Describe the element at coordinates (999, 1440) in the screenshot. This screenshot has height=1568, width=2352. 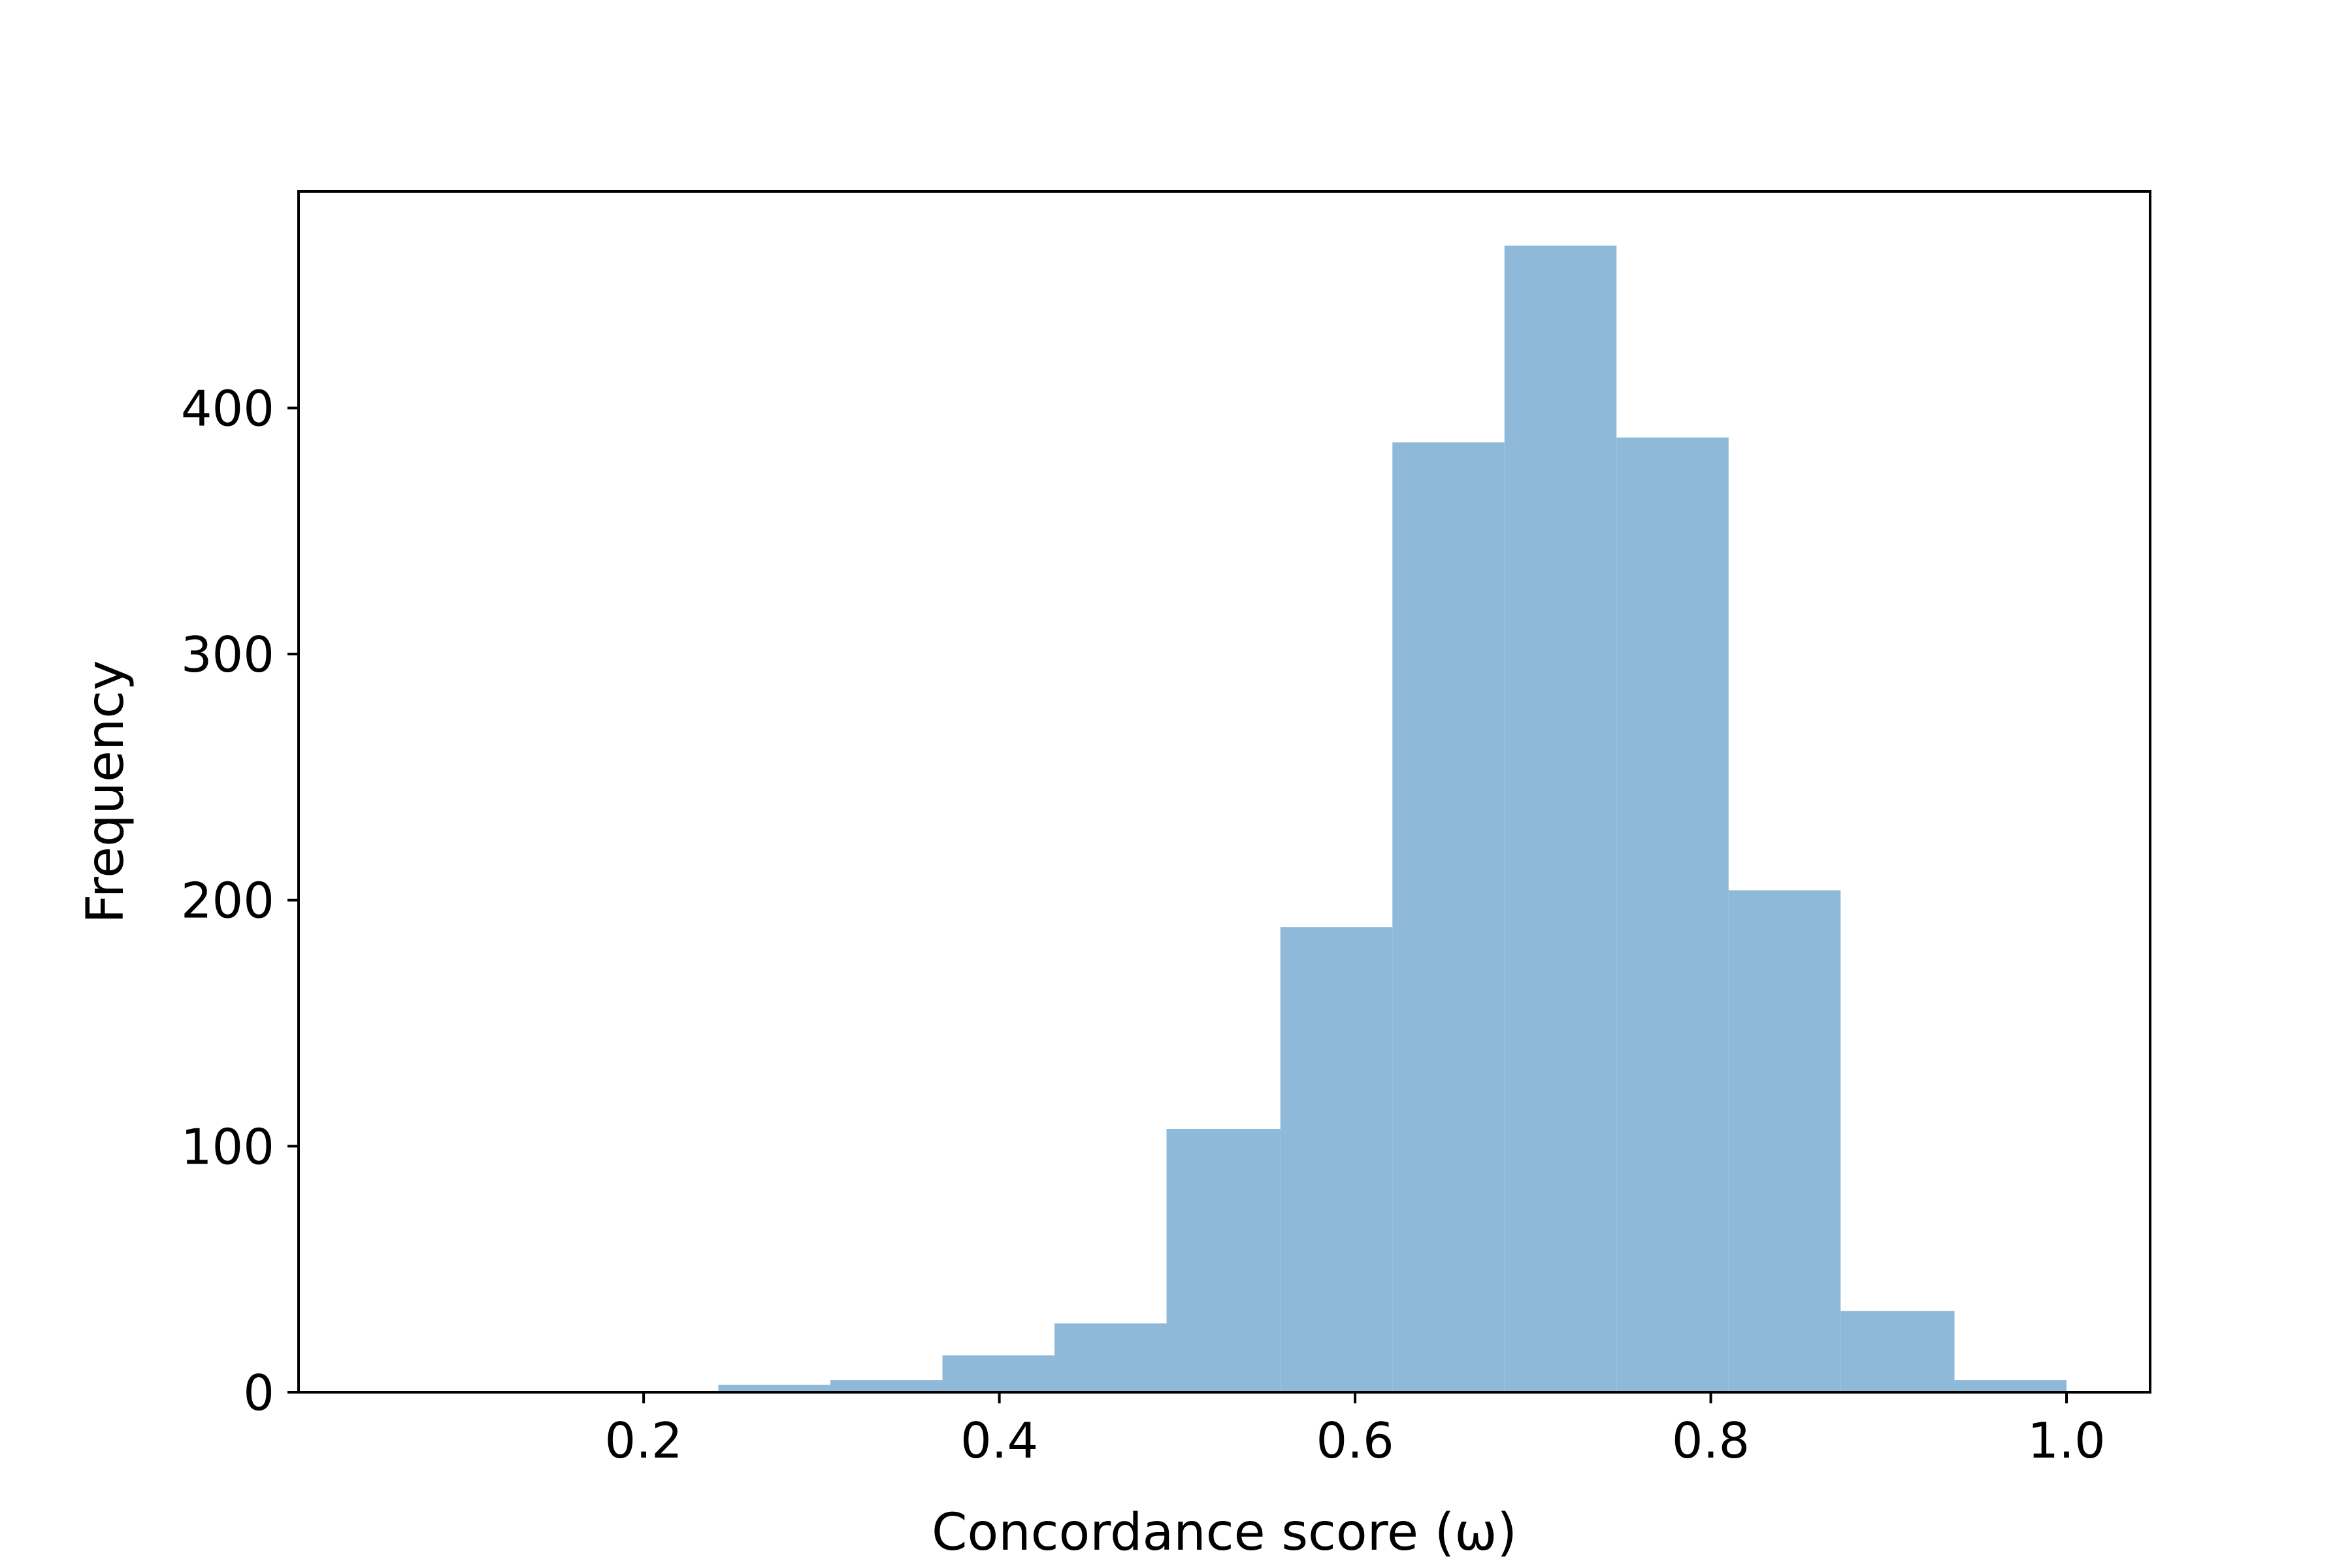
I see `x-tick-label: 0.4` at that location.